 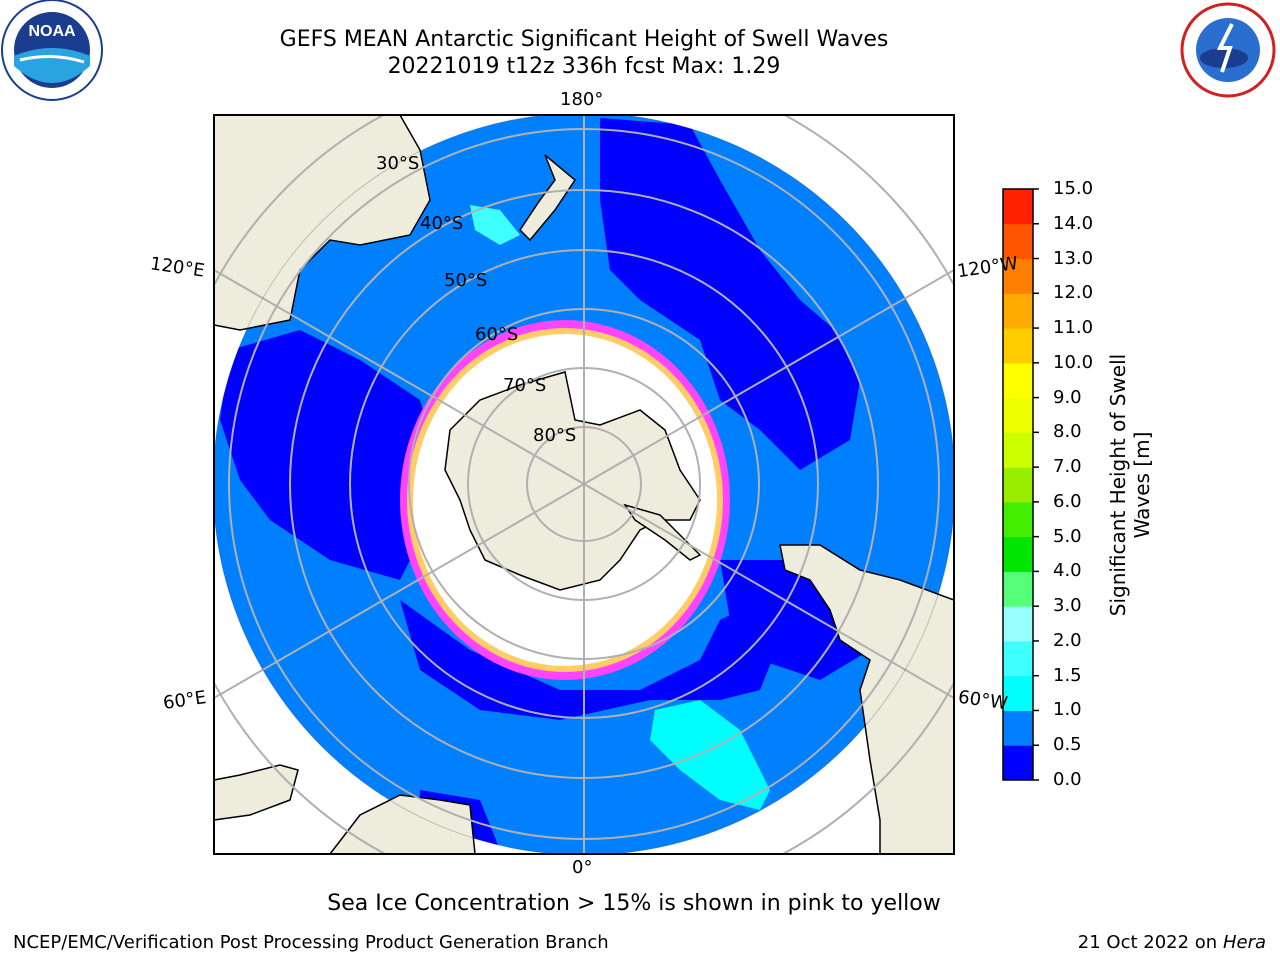 What do you see at coordinates (1073, 188) in the screenshot?
I see `colorbar-tick-label: 15.0` at bounding box center [1073, 188].